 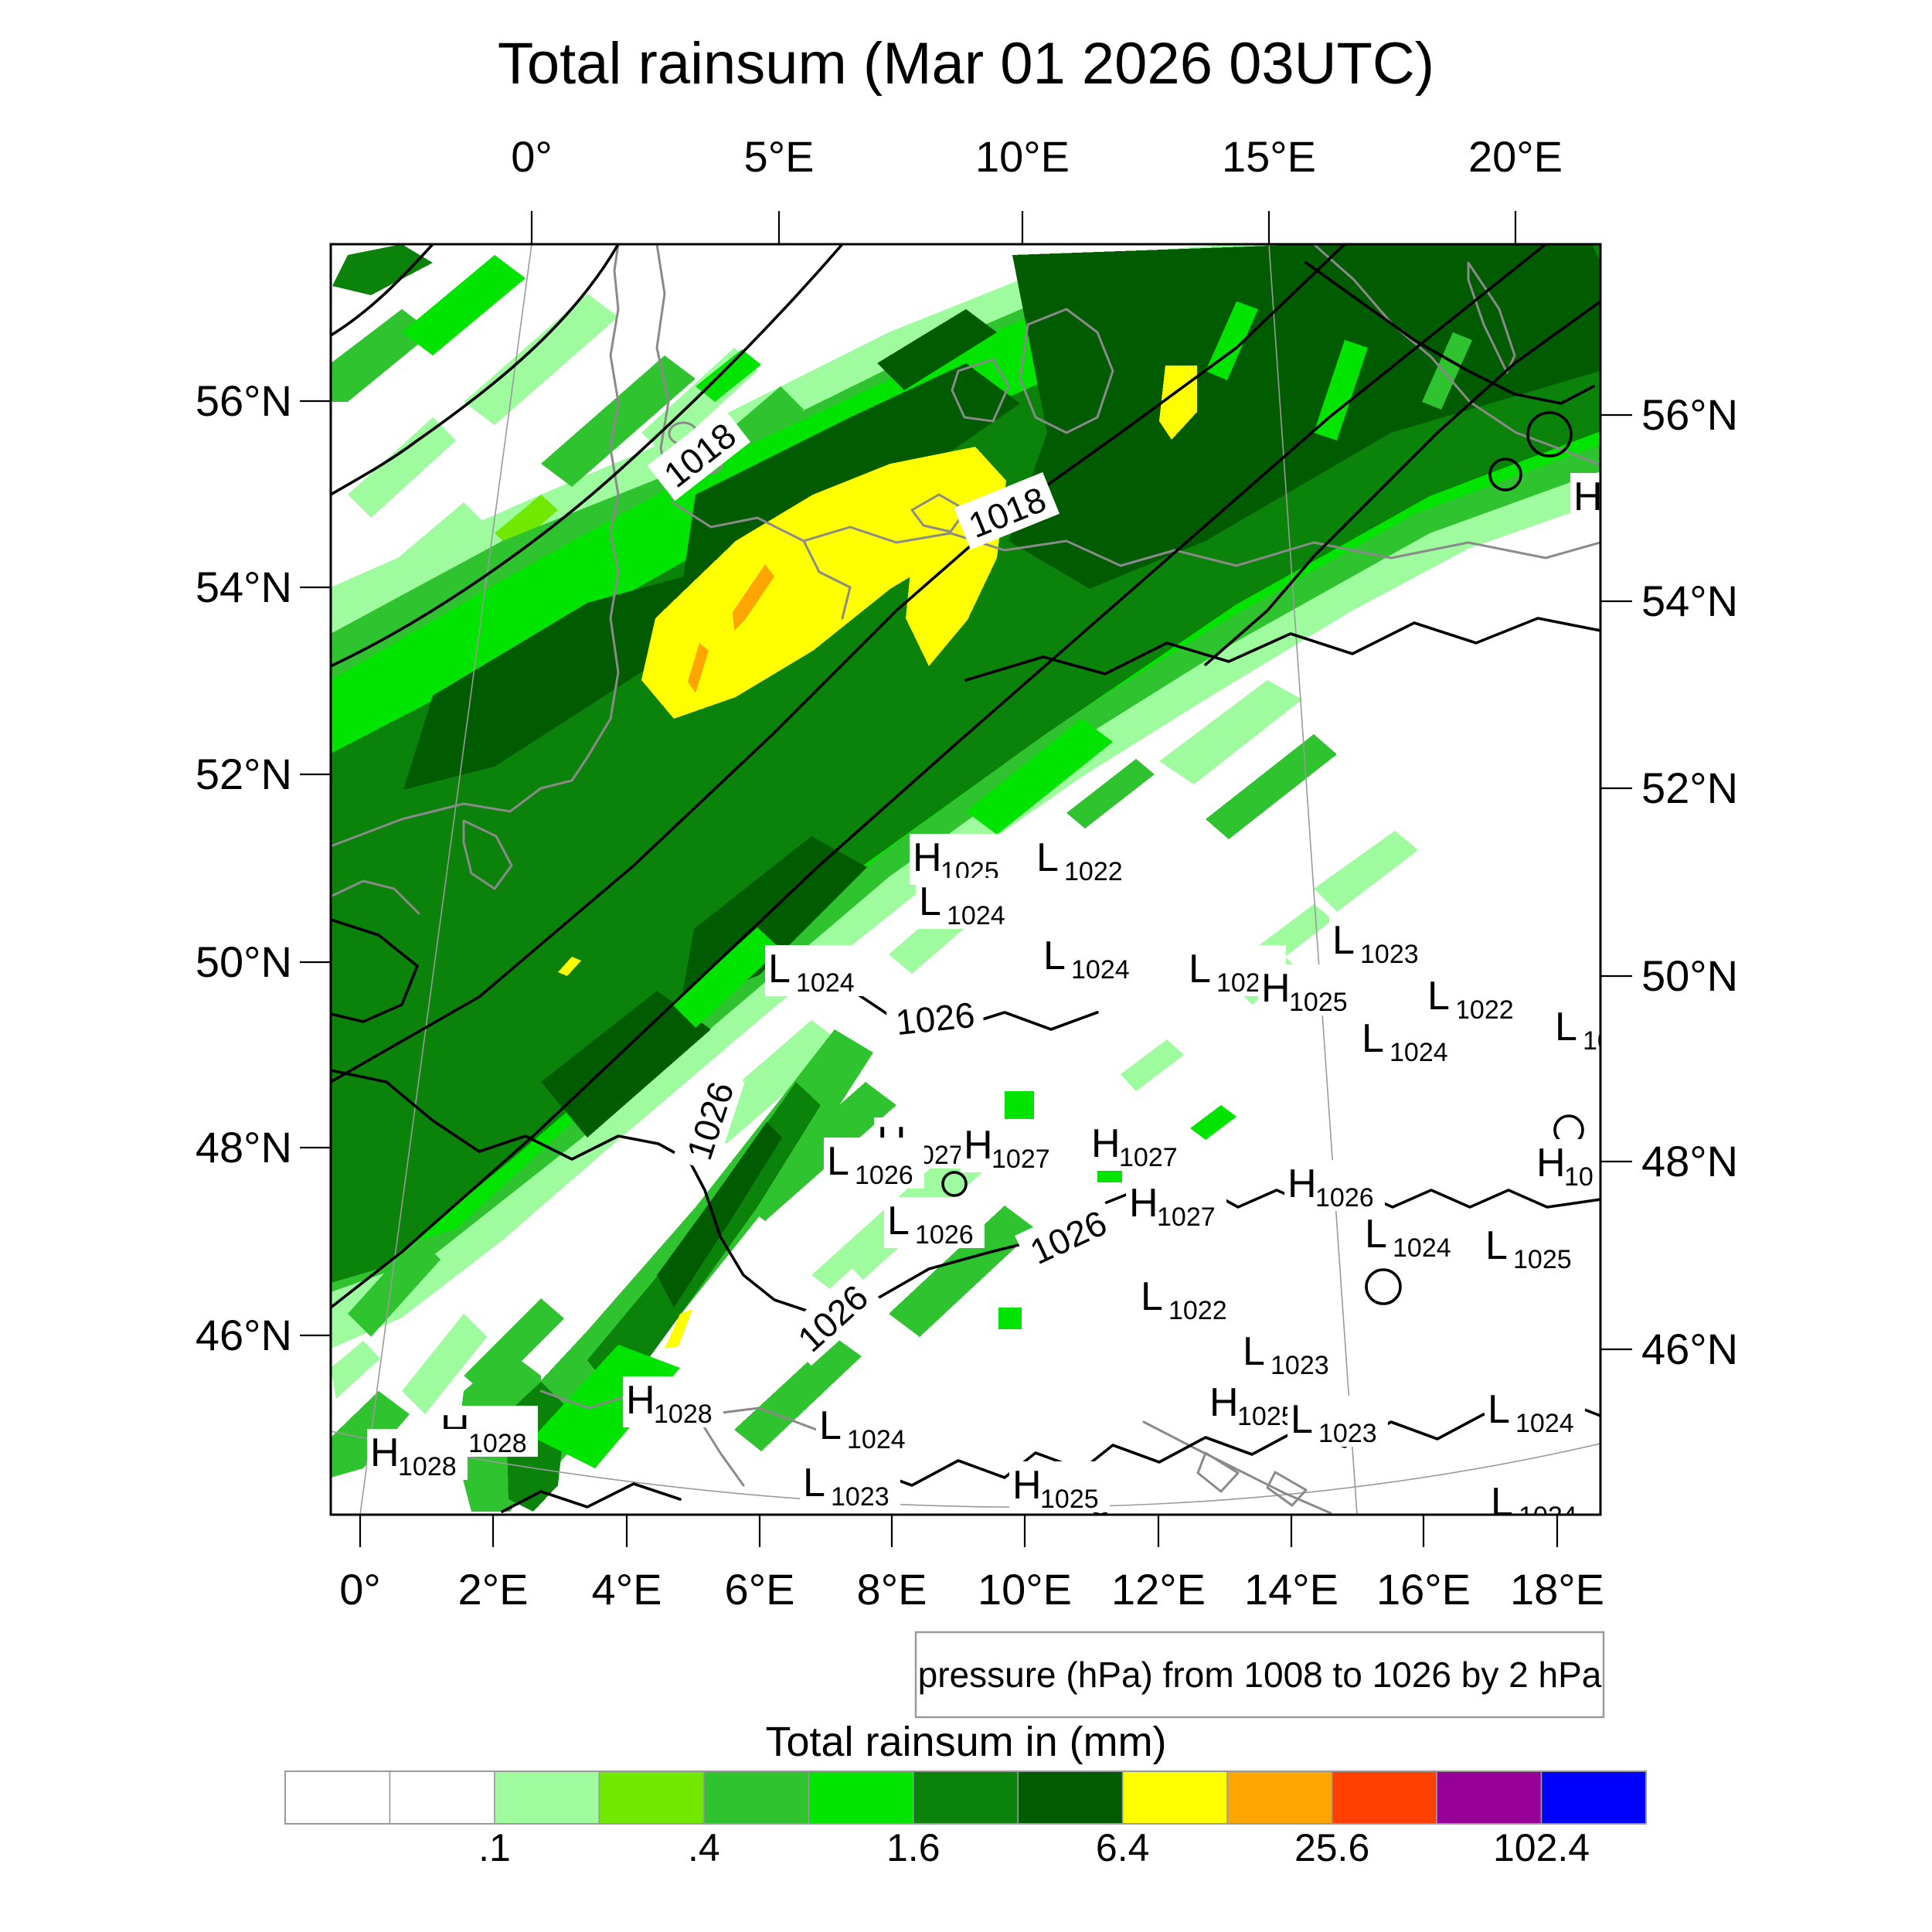 I want to click on colorbar: .1 .4 1.6 6.4 25.6 102.4, so click(x=965, y=1820).